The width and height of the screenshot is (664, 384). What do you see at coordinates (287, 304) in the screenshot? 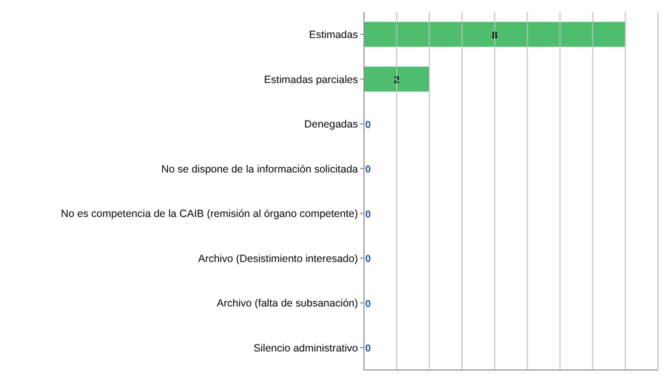
I see `y-tick-label: Archivo (falta de subsanación)` at bounding box center [287, 304].